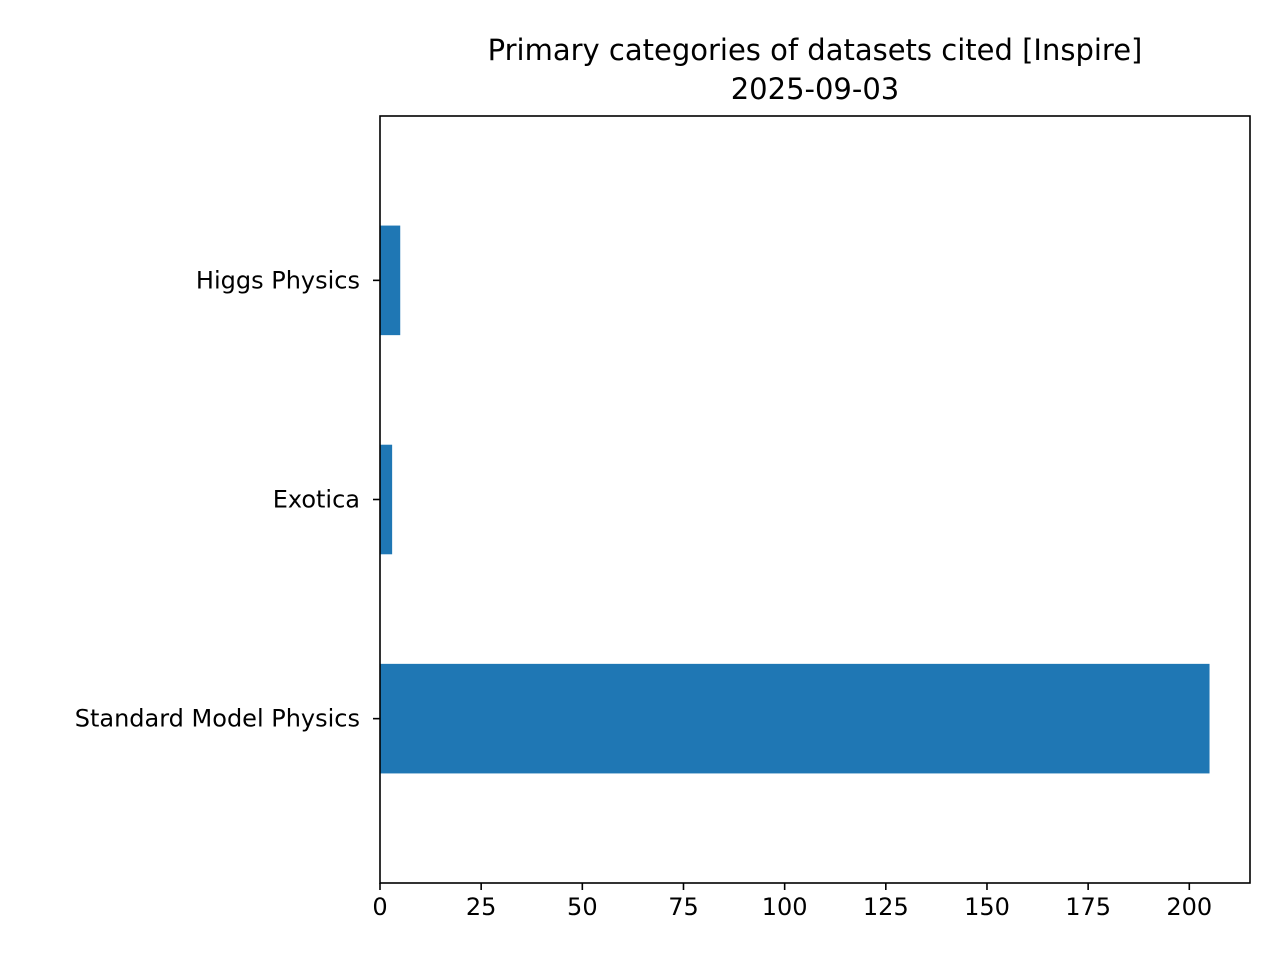 The image size is (1280, 960). Describe the element at coordinates (683, 907) in the screenshot. I see `x-tick-label: 75` at that location.